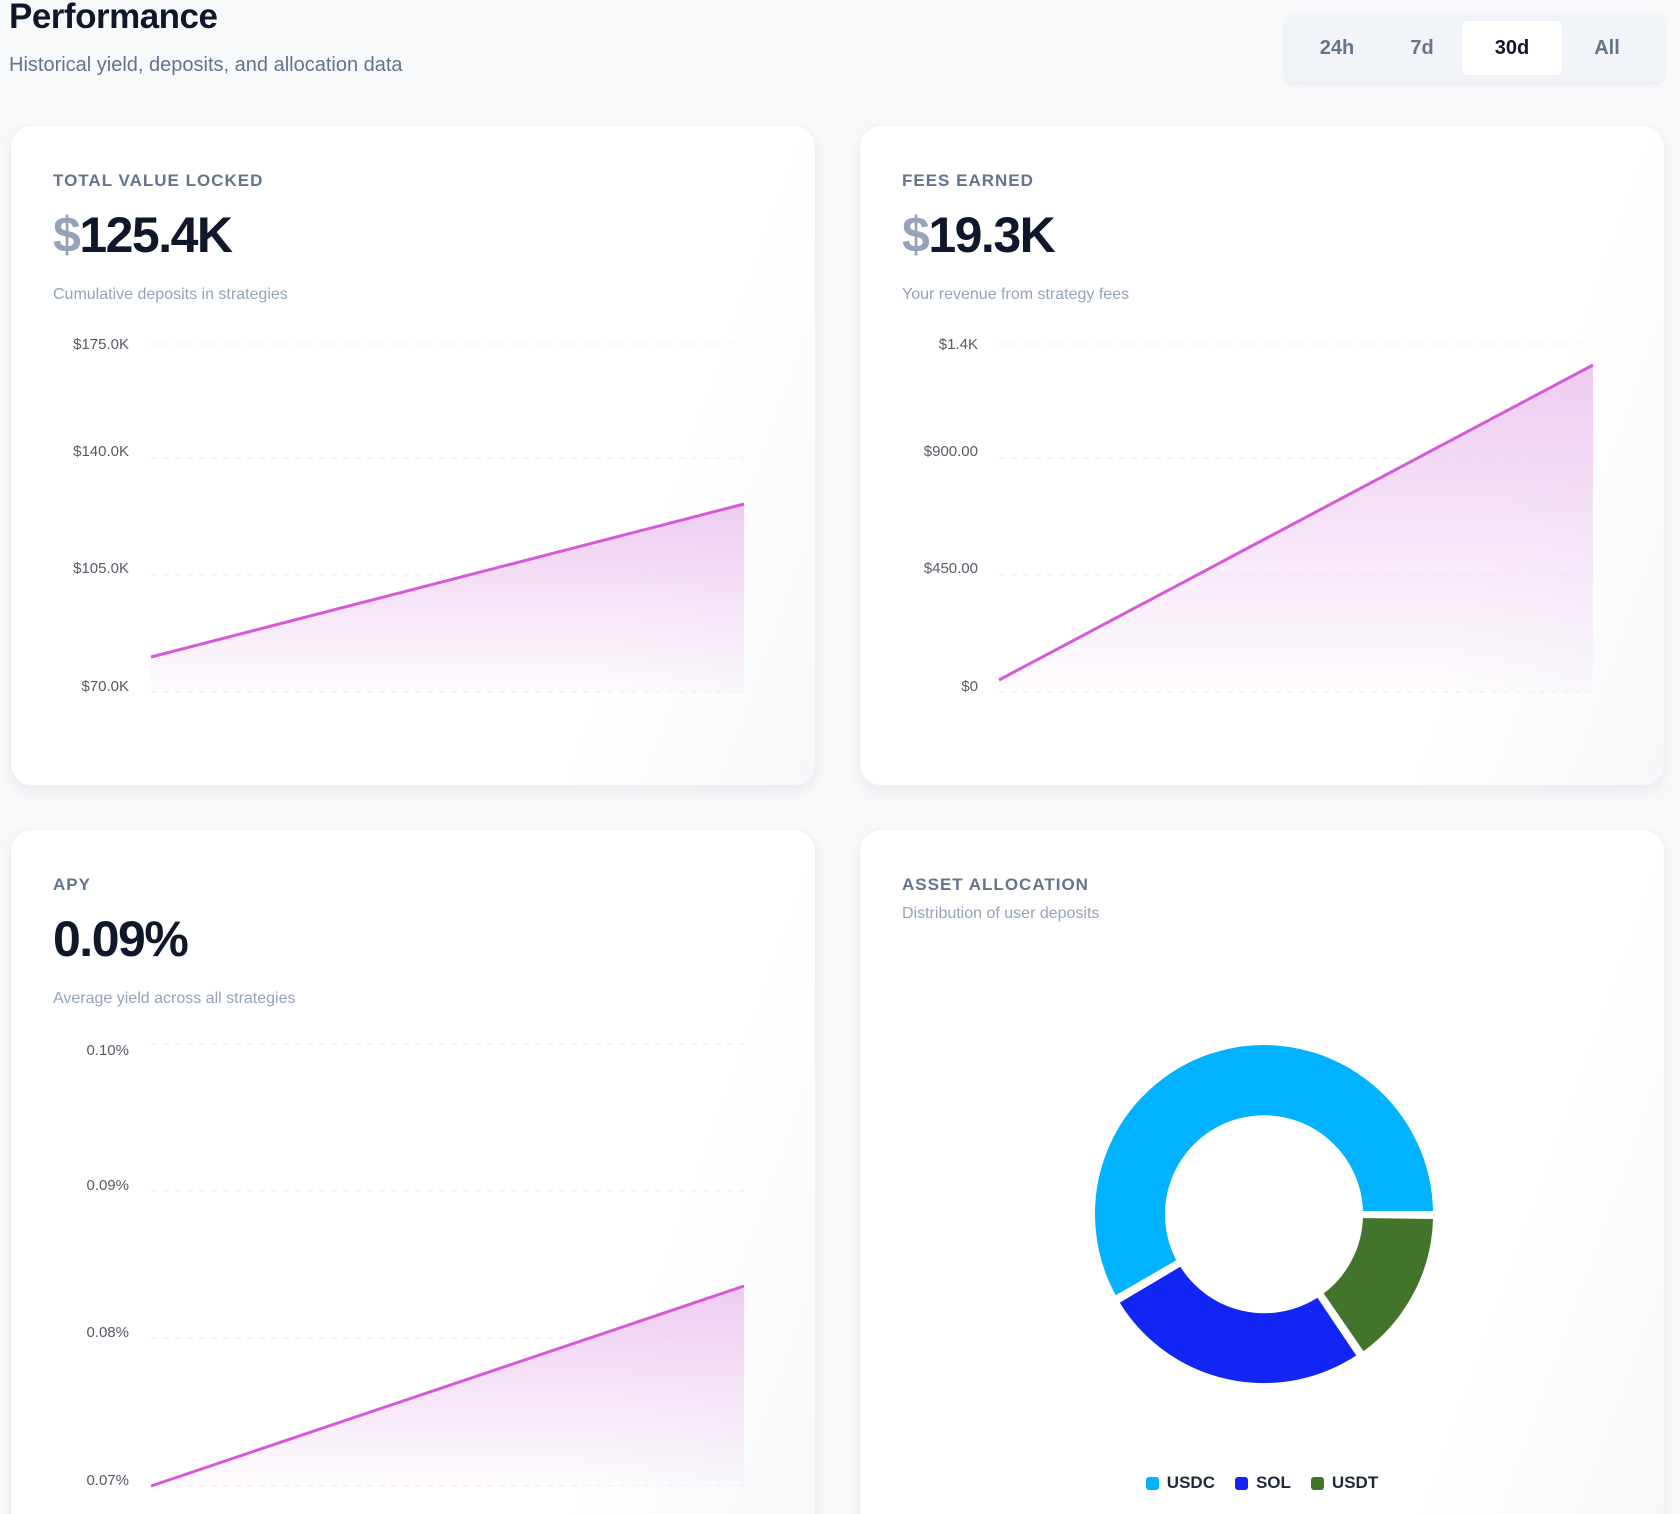 Image resolution: width=1680 pixels, height=1514 pixels. I want to click on tvl-description: Cumulative deposits in strategies, so click(170, 294).